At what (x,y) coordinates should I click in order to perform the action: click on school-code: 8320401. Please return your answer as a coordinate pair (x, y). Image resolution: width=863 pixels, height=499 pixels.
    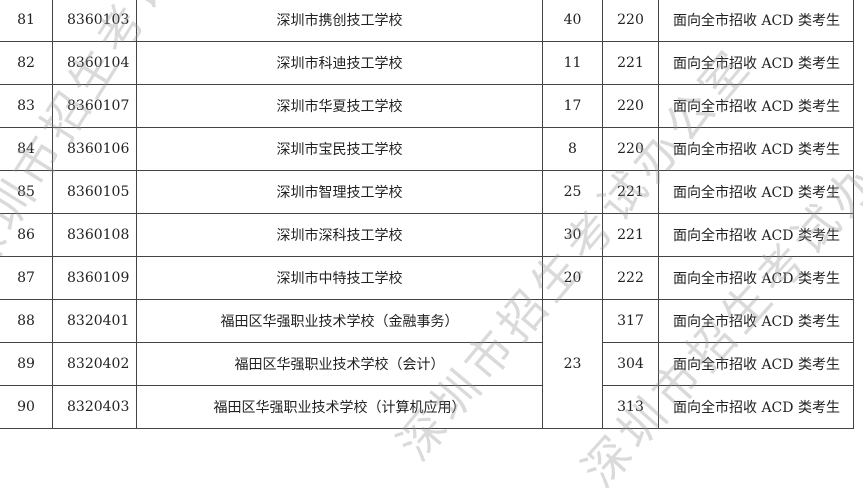
    Looking at the image, I should click on (94, 321).